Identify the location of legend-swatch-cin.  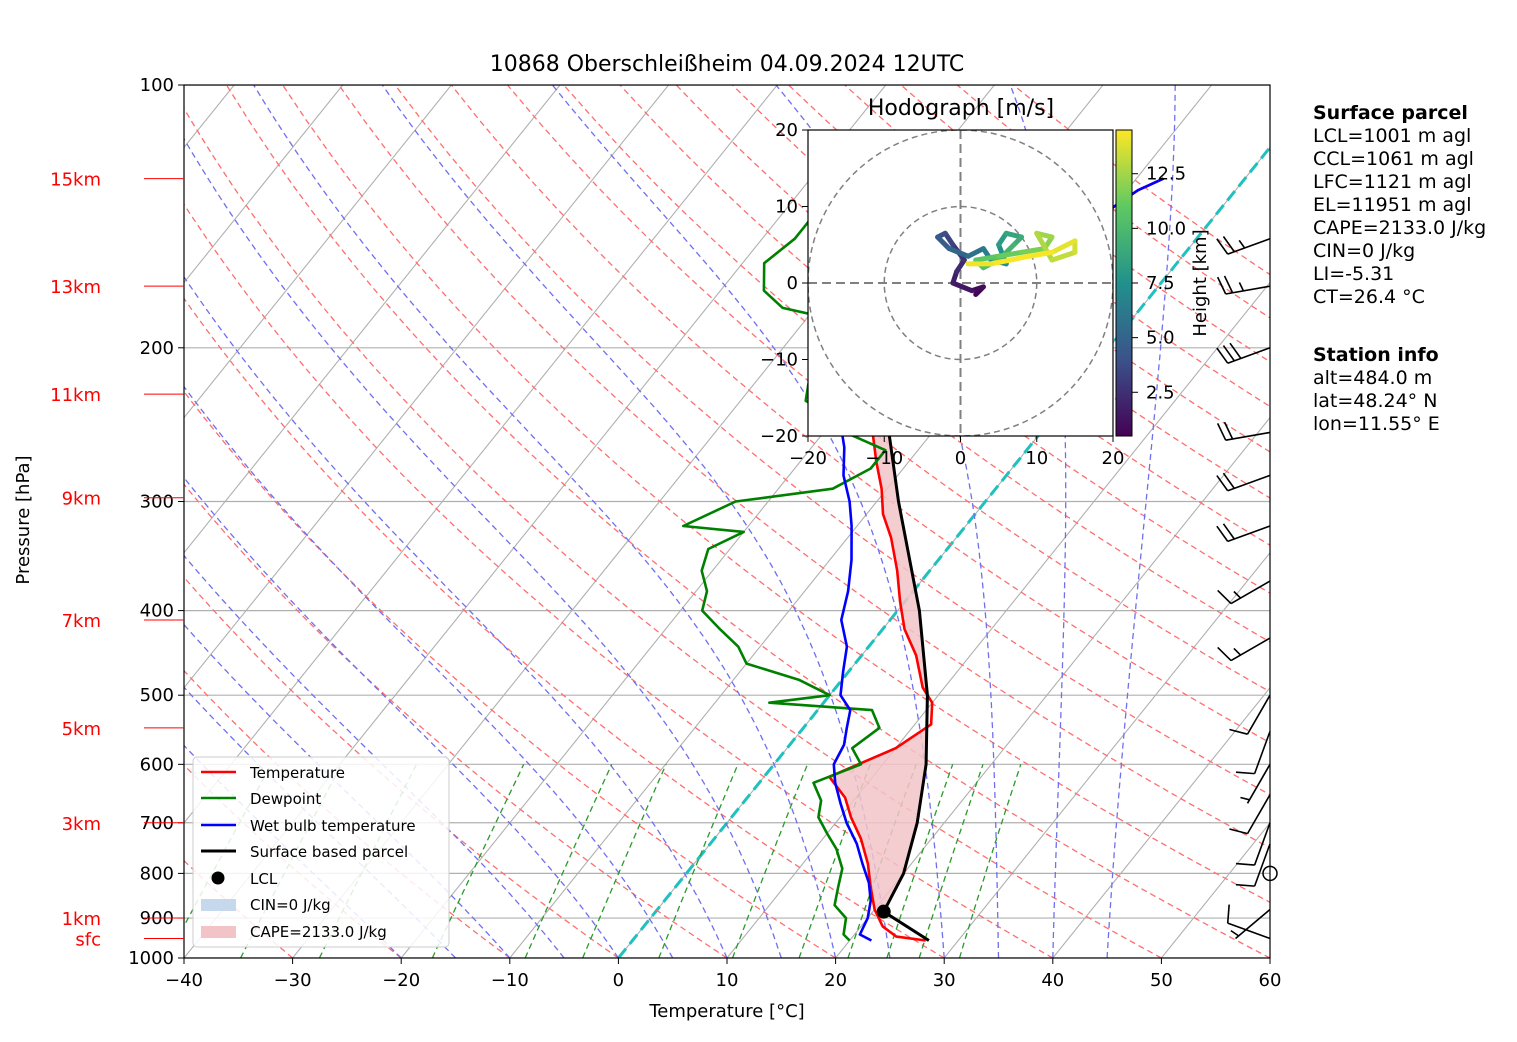
(218, 905).